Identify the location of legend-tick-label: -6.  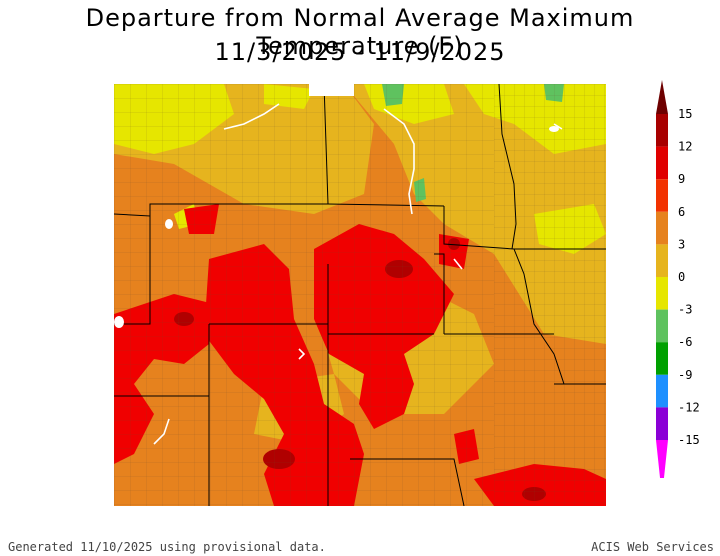
(685, 342).